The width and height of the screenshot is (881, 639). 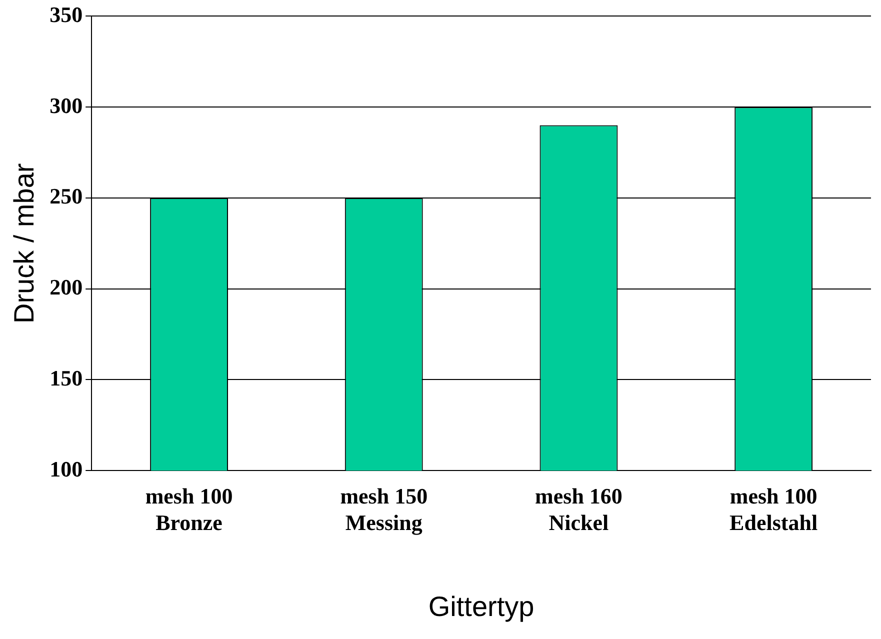 What do you see at coordinates (66, 14) in the screenshot?
I see `y-tick-label: 350` at bounding box center [66, 14].